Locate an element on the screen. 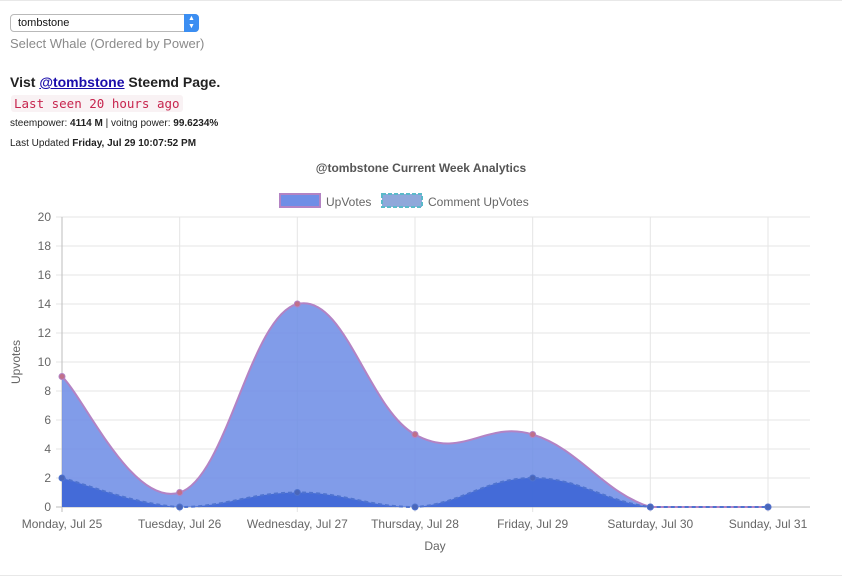 Image resolution: width=842 pixels, height=587 pixels. x-tick-label: Monday, Jul 25 is located at coordinates (62, 524).